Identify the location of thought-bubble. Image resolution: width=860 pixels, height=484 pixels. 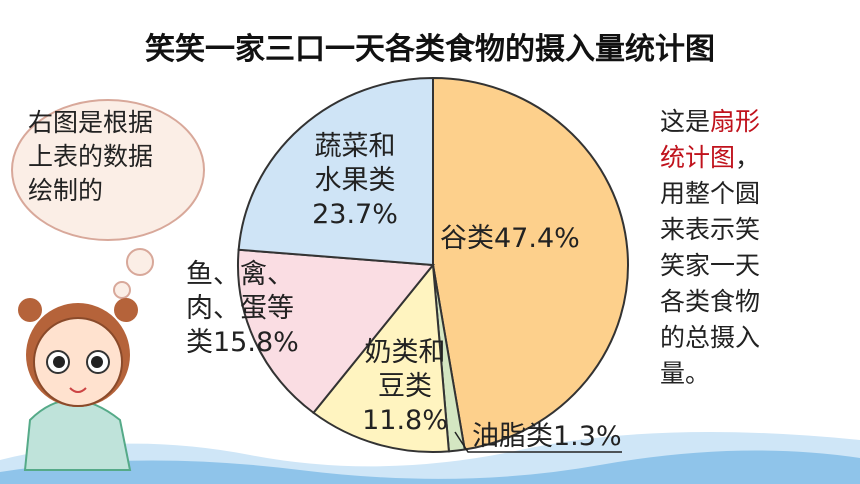
(108, 199).